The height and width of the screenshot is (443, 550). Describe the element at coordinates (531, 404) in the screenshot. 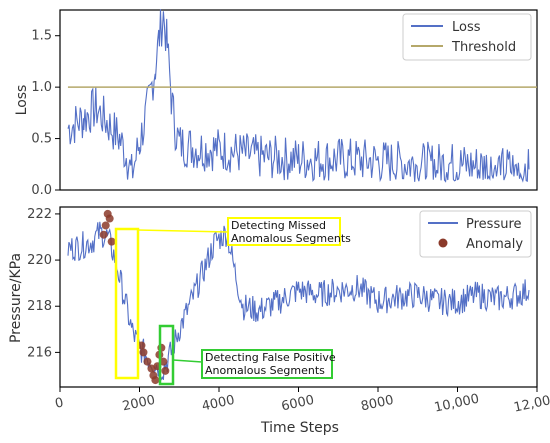

I see `pressure-xtick-label-6: 12,000` at that location.